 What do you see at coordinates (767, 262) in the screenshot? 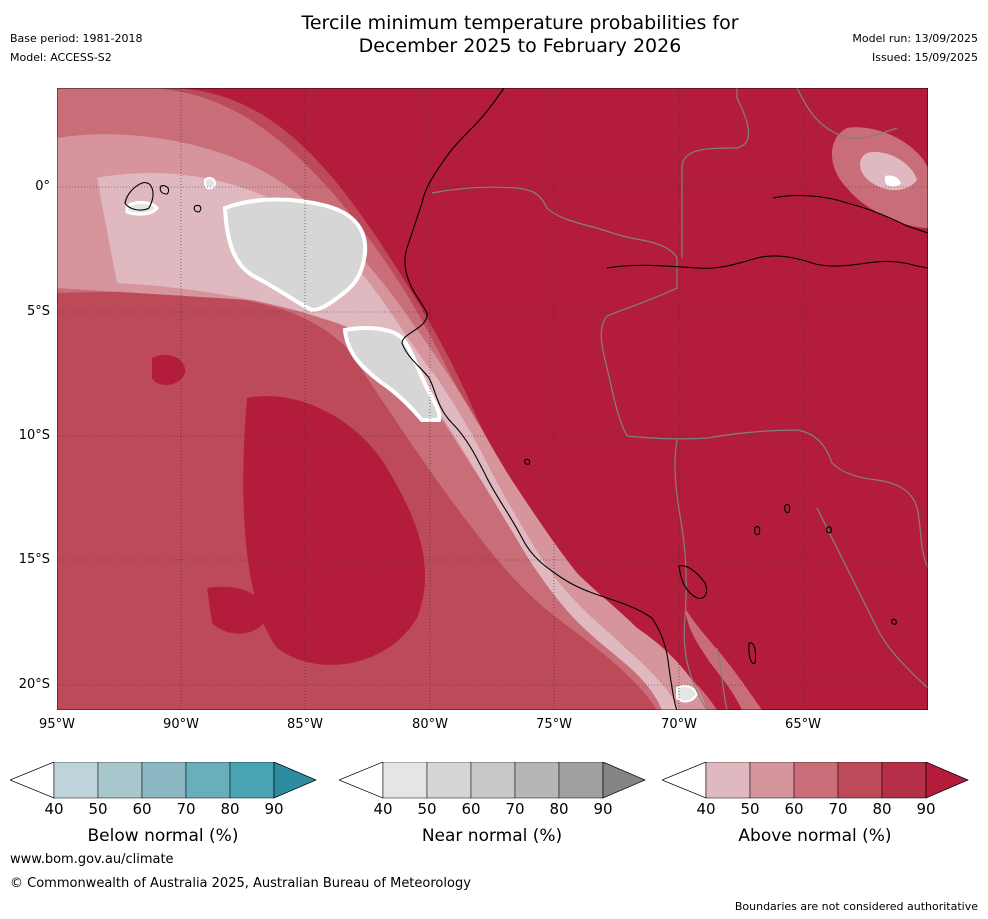
I see `amazon-river` at bounding box center [767, 262].